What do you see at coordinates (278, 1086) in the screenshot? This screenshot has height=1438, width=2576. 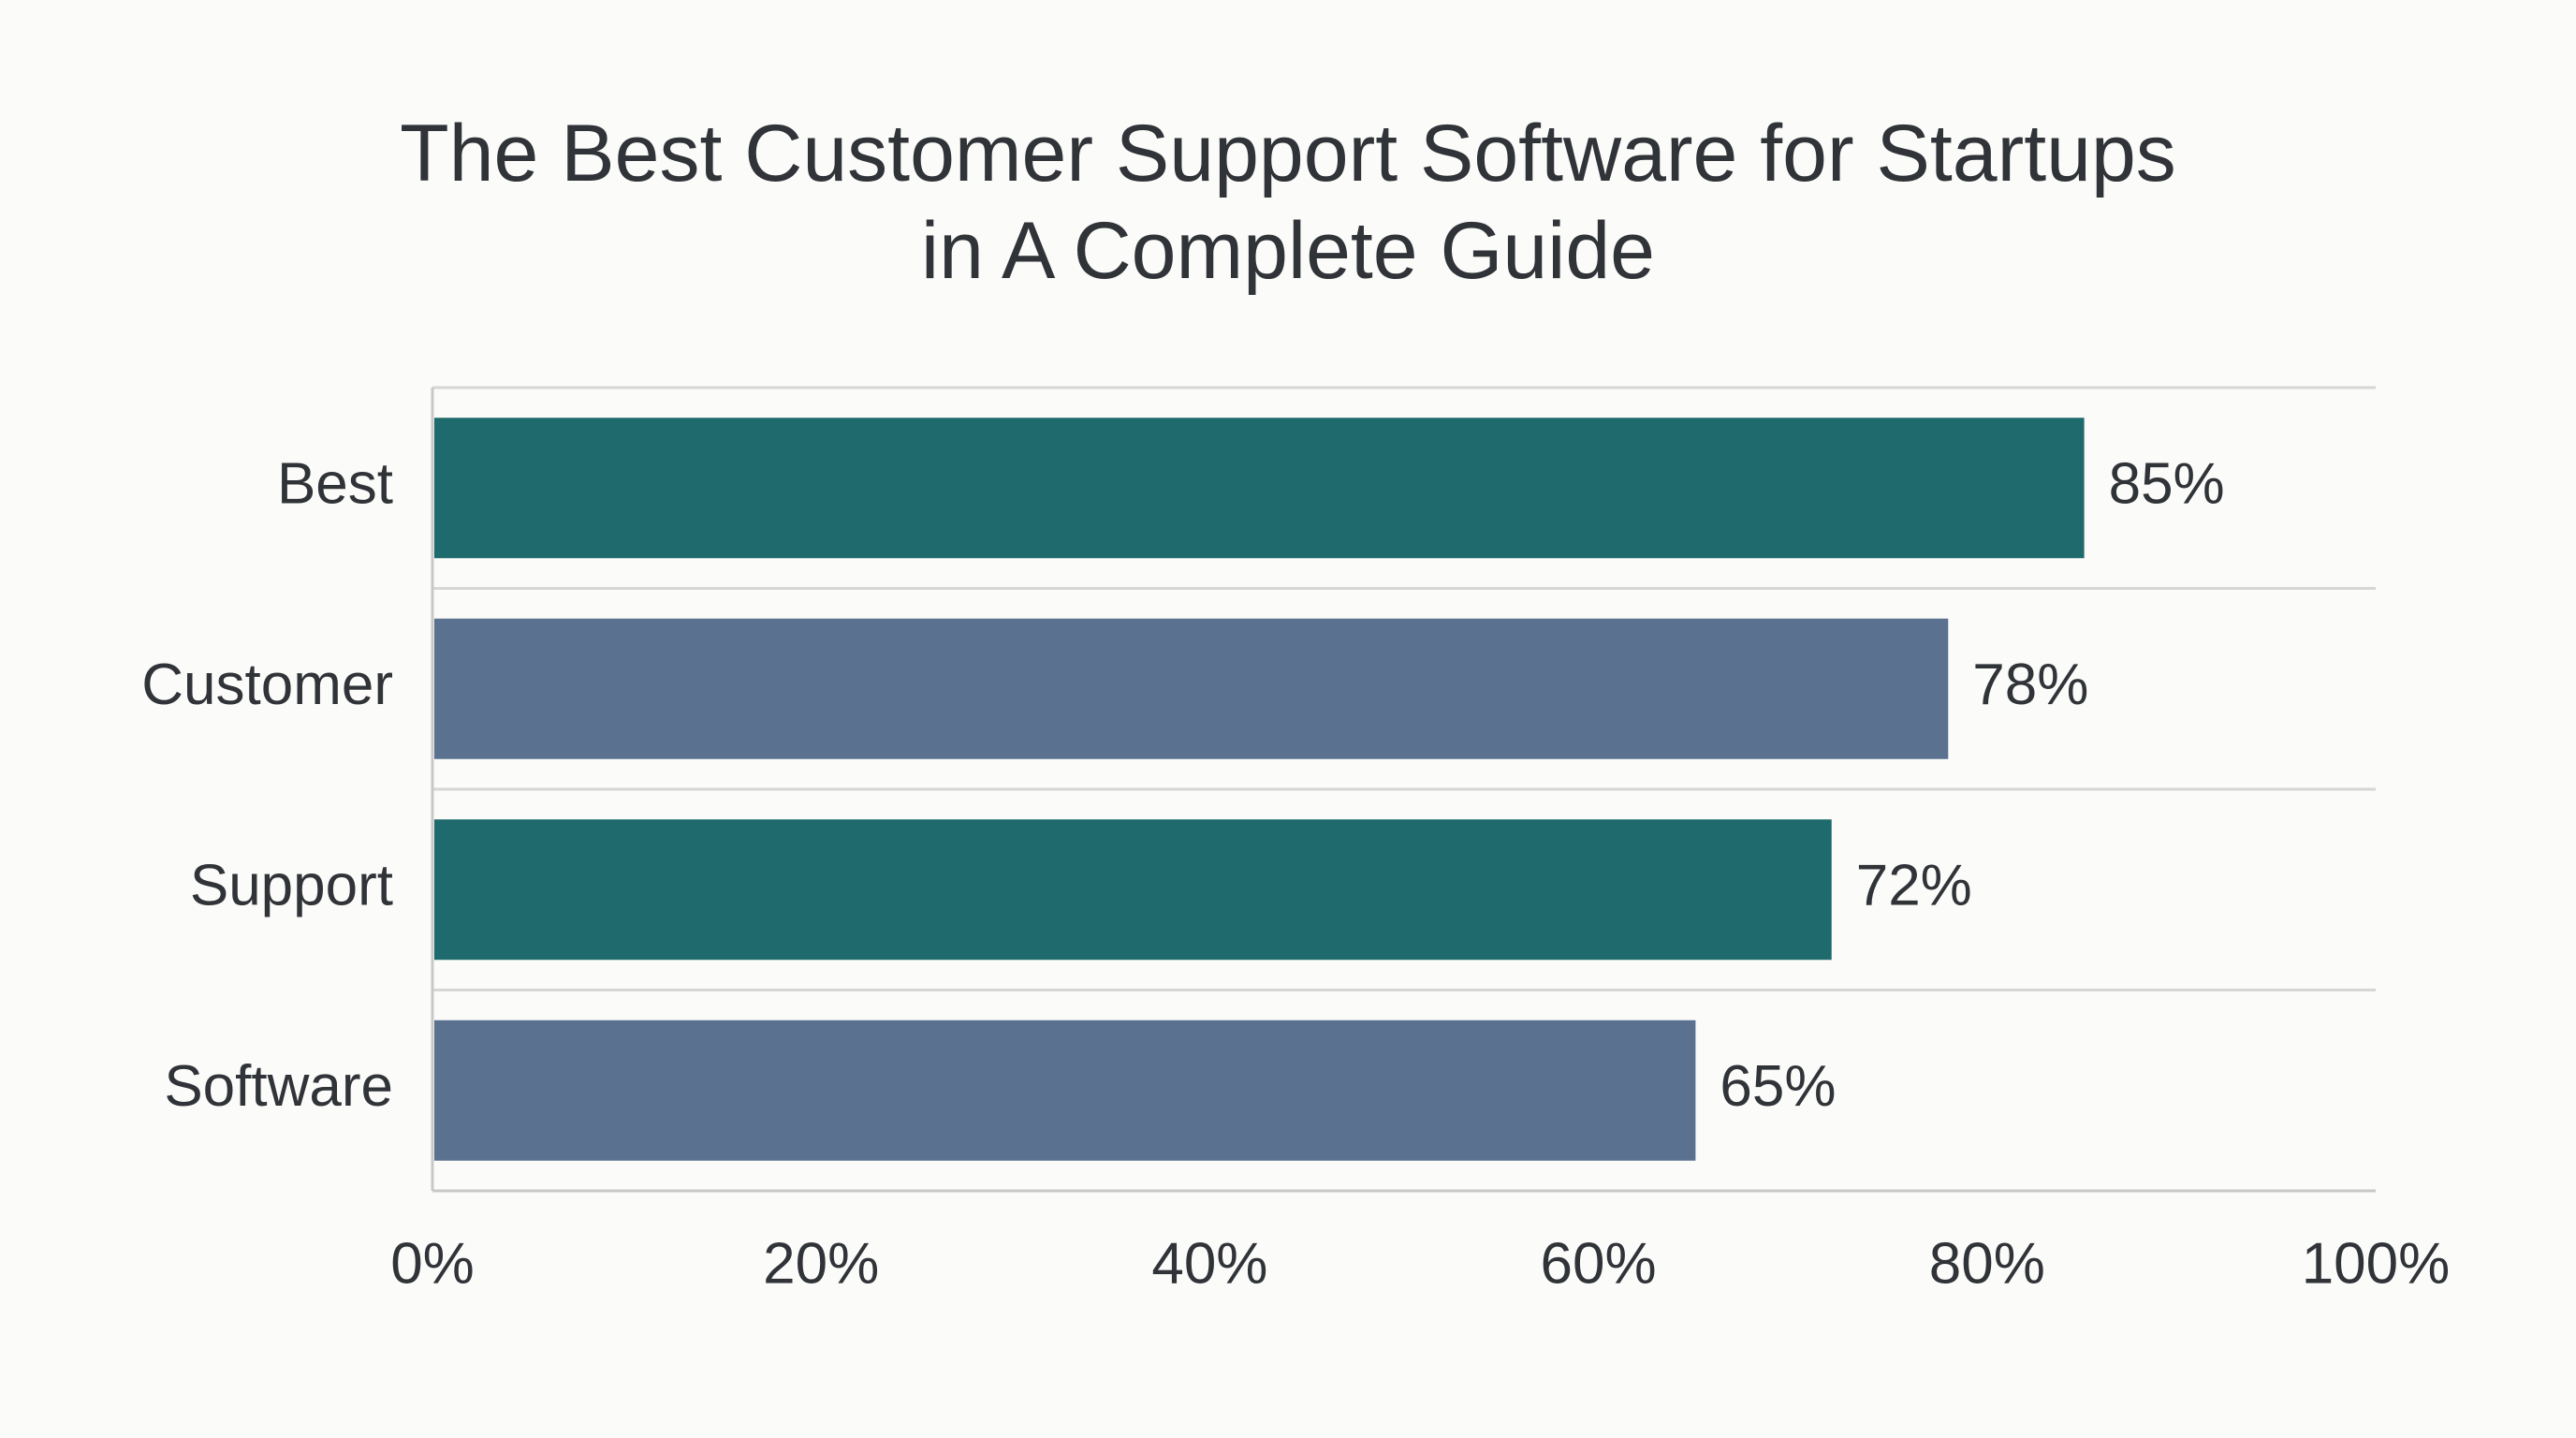 I see `category-label-software: Software` at bounding box center [278, 1086].